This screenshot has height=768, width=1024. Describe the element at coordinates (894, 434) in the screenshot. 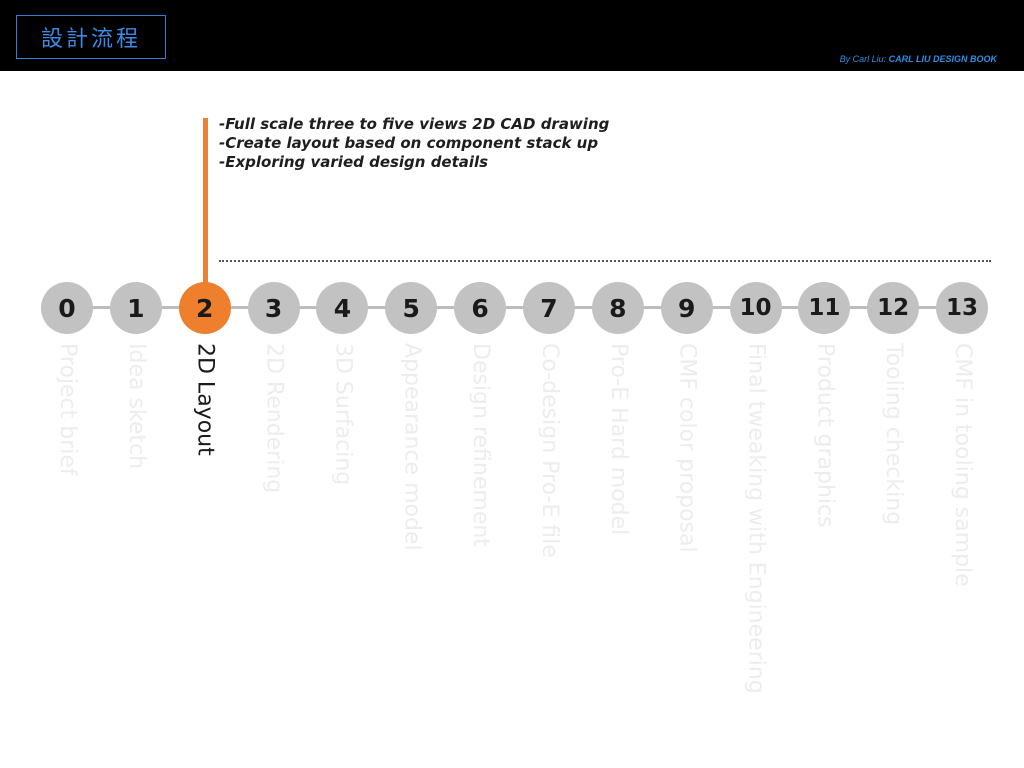

I see `step-label-12: Tooling checking` at that location.